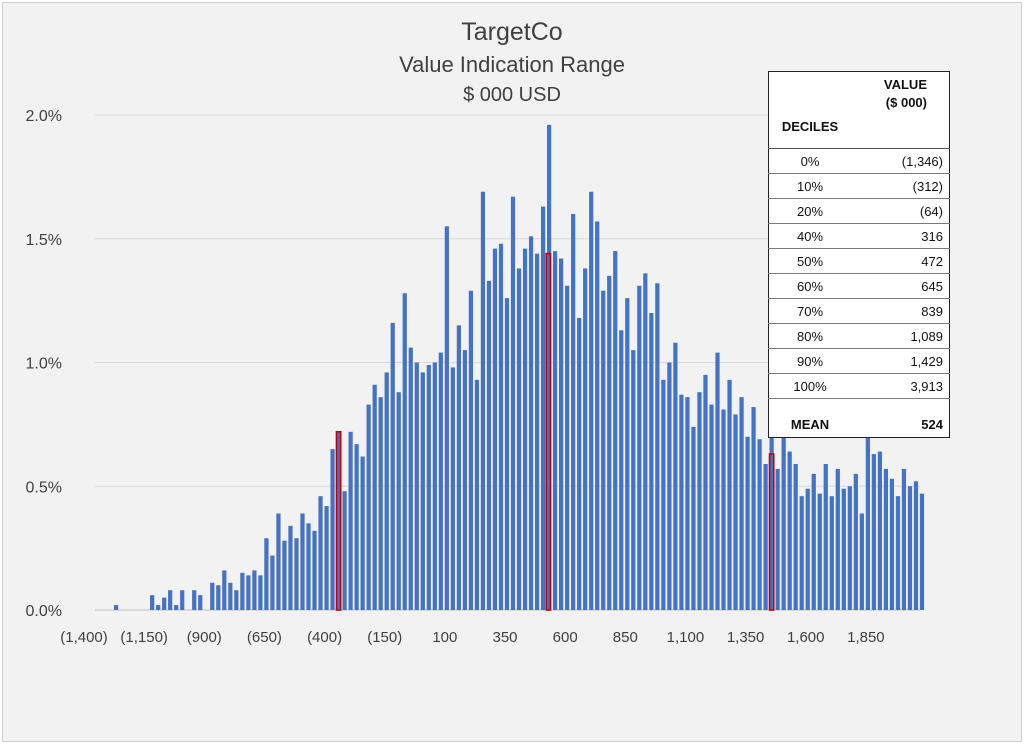 This screenshot has height=744, width=1024. I want to click on chart-subtitle: Value Indication Range, so click(512, 64).